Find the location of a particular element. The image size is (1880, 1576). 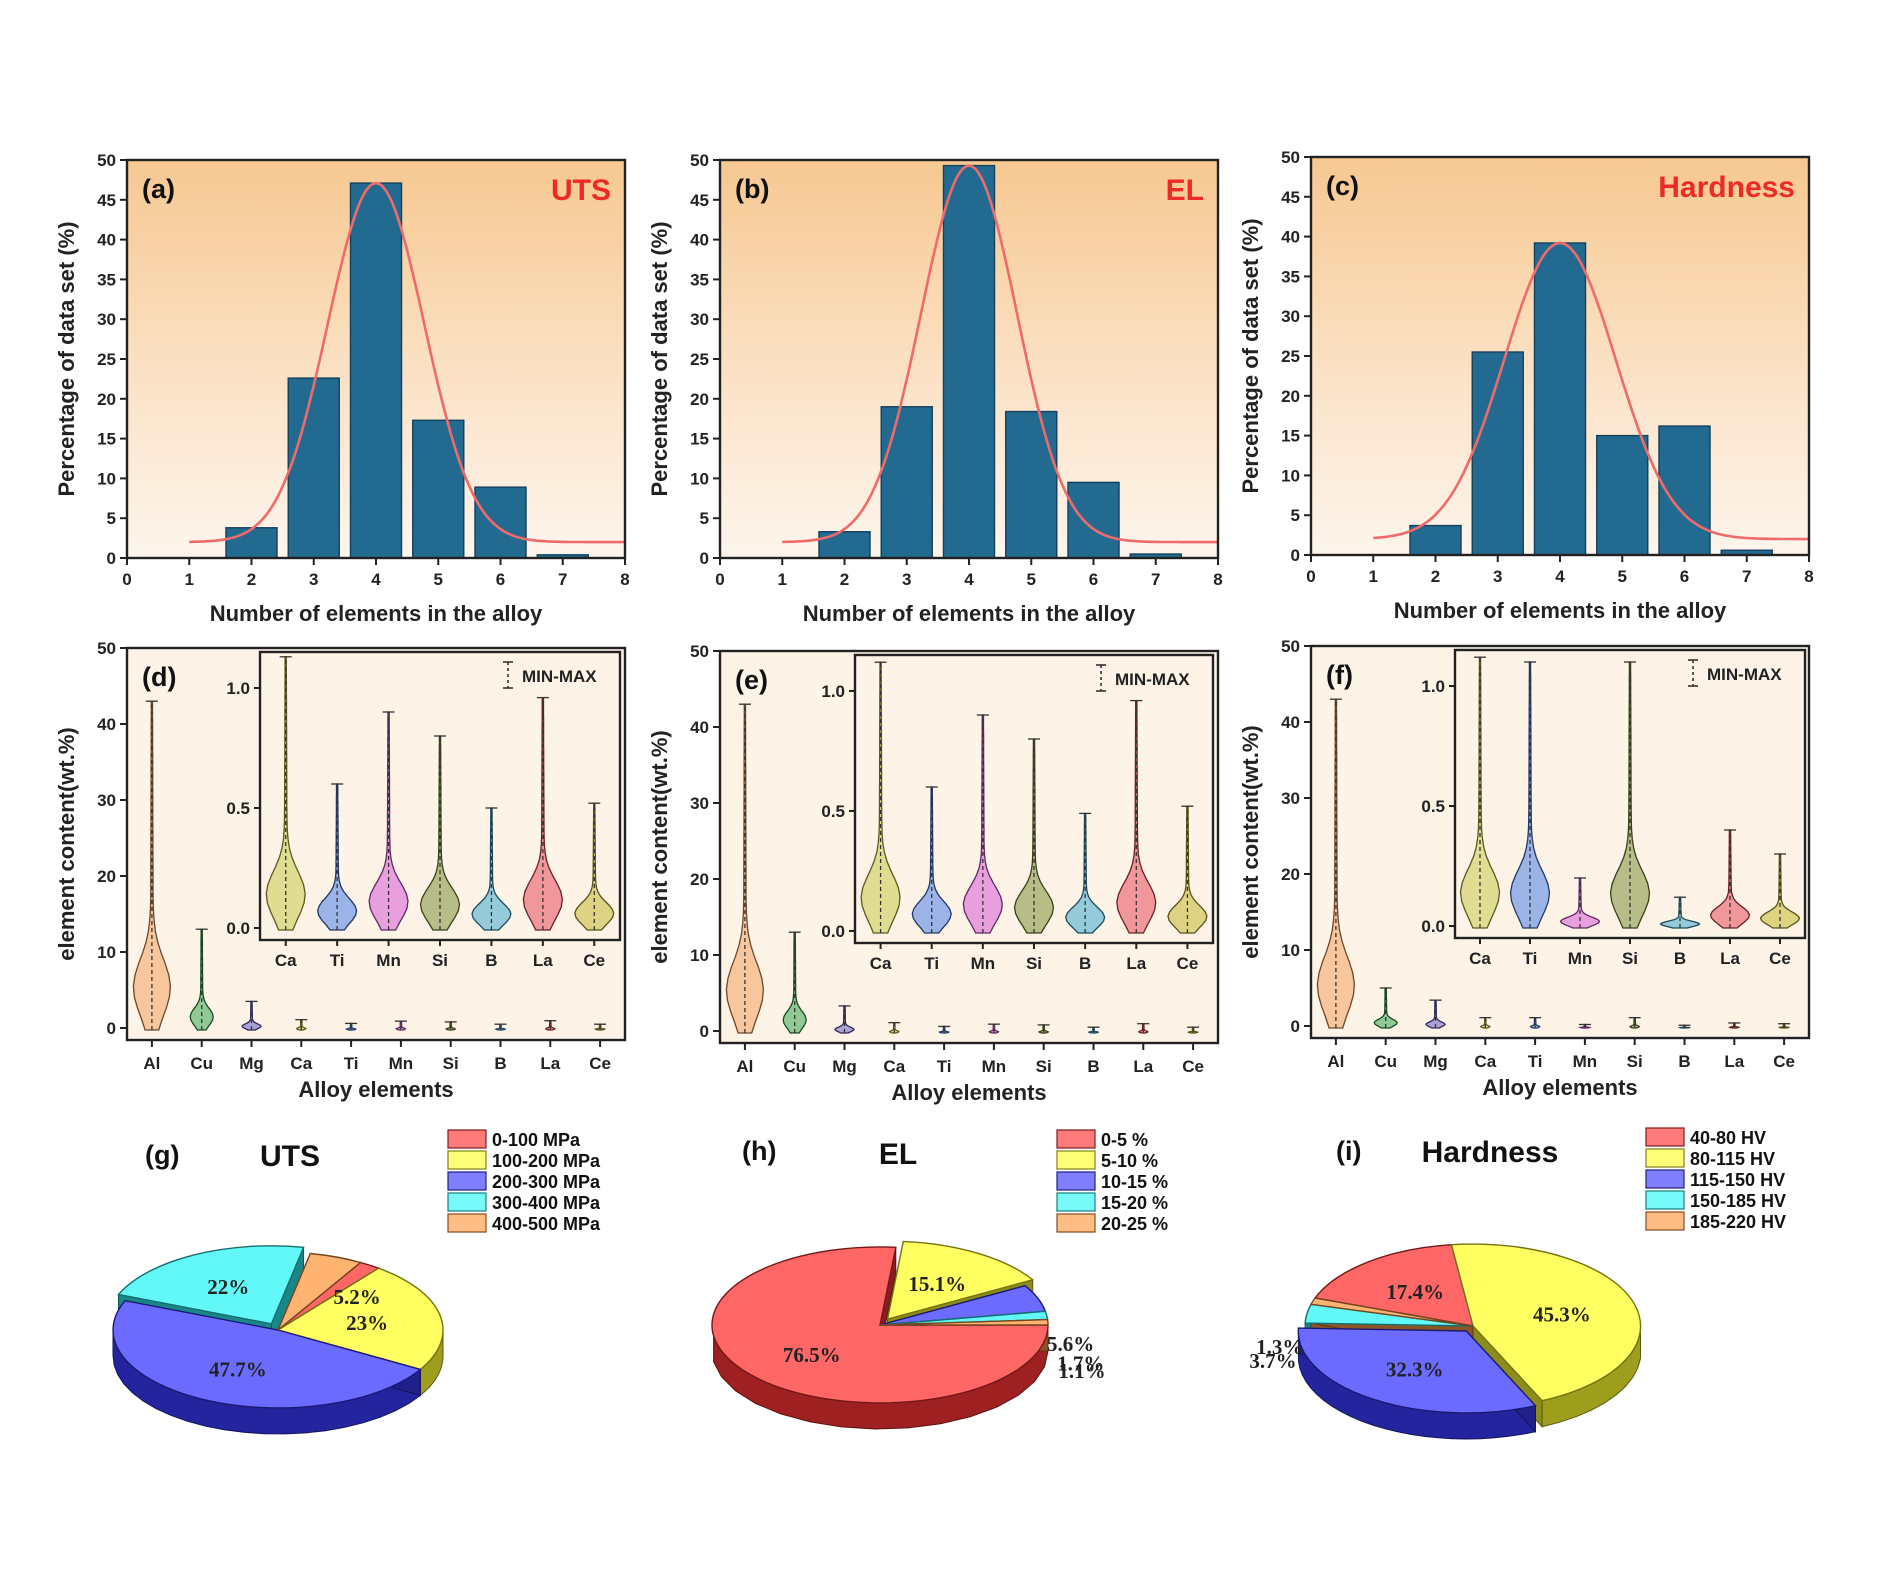

inset-y-tick-label: 1.0 is located at coordinates (833, 691).